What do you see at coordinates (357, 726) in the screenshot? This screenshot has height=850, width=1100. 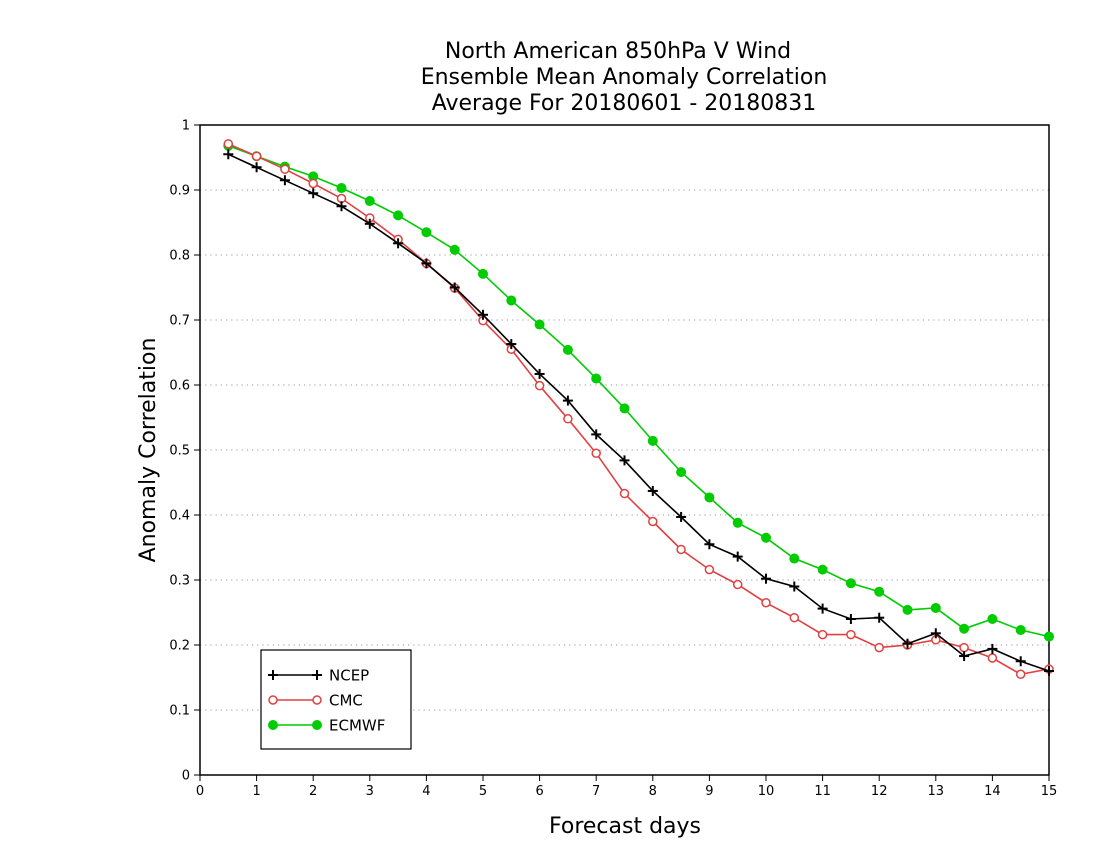 I see `legend-label-ecmwf: ECMWF` at bounding box center [357, 726].